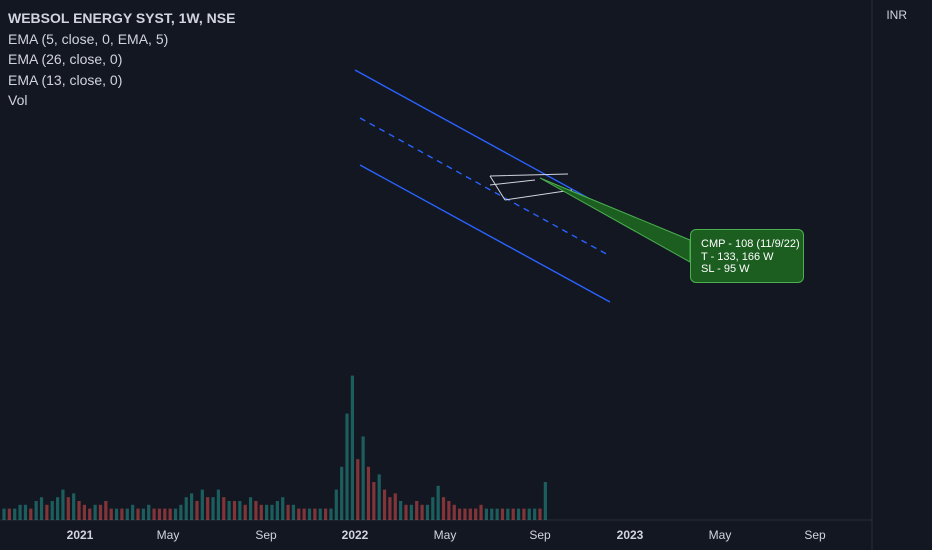 The height and width of the screenshot is (550, 932). Describe the element at coordinates (65, 59) in the screenshot. I see `legend-ema-26: EMA (26, close, 0)` at that location.